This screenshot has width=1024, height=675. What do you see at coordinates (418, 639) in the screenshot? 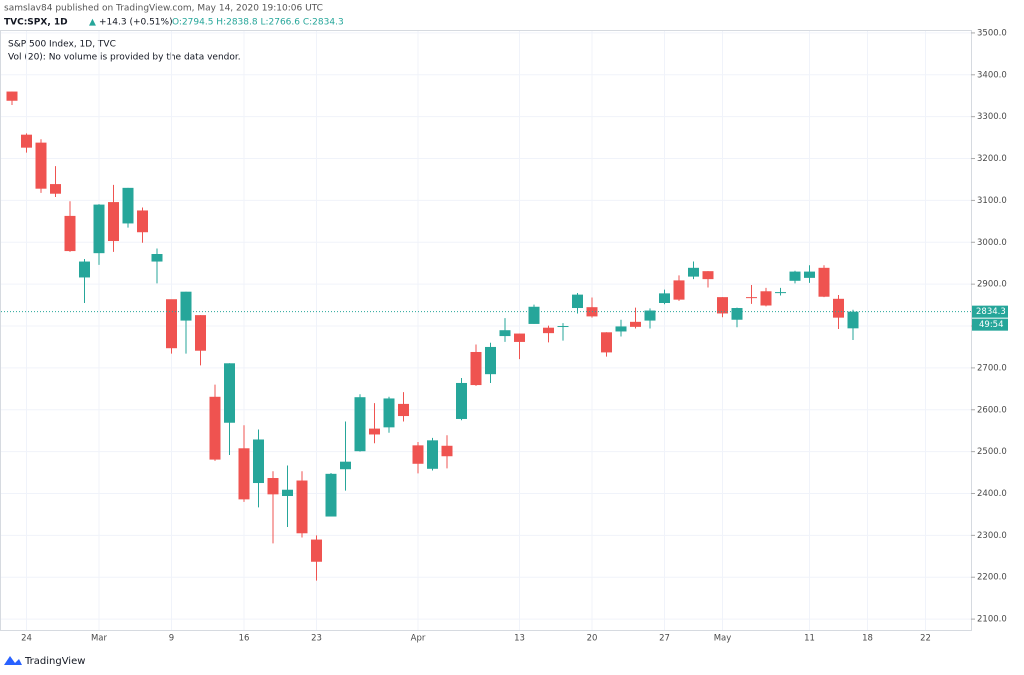
I see `x-tick-label: Apr` at bounding box center [418, 639].